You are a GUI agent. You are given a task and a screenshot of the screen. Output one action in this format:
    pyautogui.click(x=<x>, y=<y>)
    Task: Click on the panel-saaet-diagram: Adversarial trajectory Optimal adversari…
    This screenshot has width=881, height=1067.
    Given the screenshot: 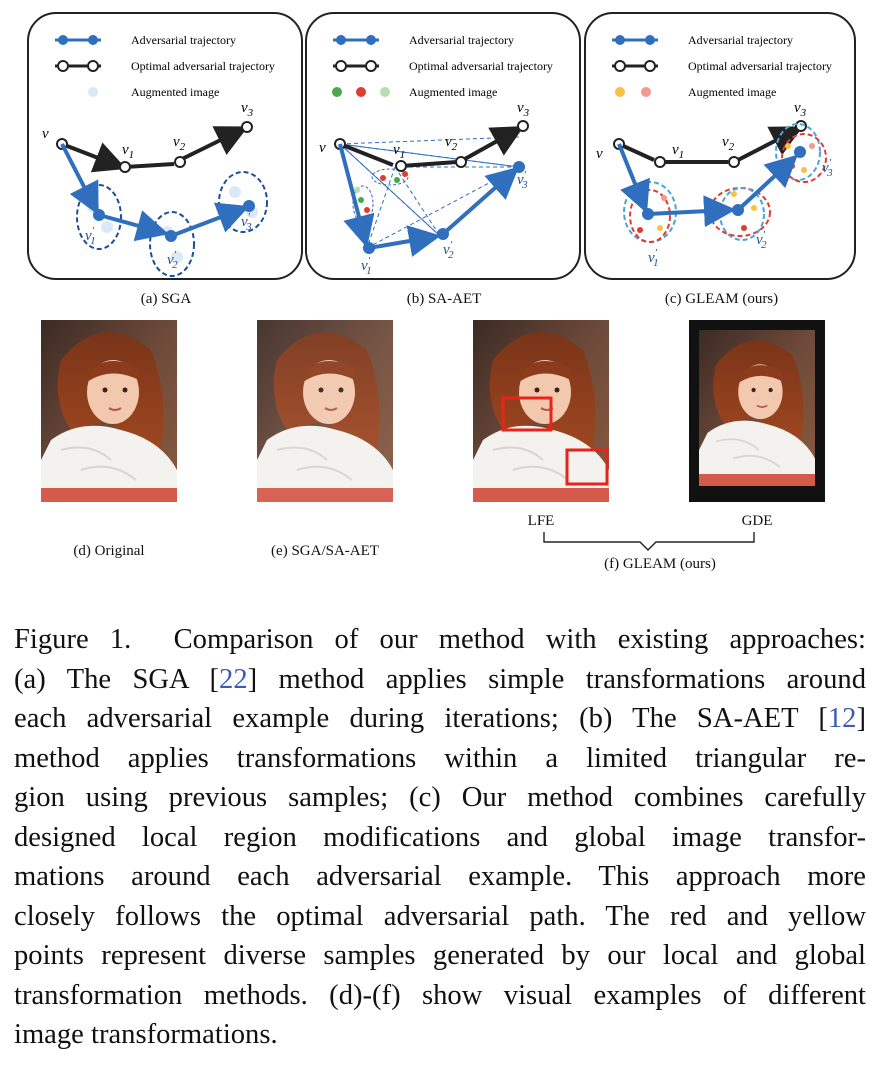 What is the action you would take?
    pyautogui.click(x=443, y=146)
    